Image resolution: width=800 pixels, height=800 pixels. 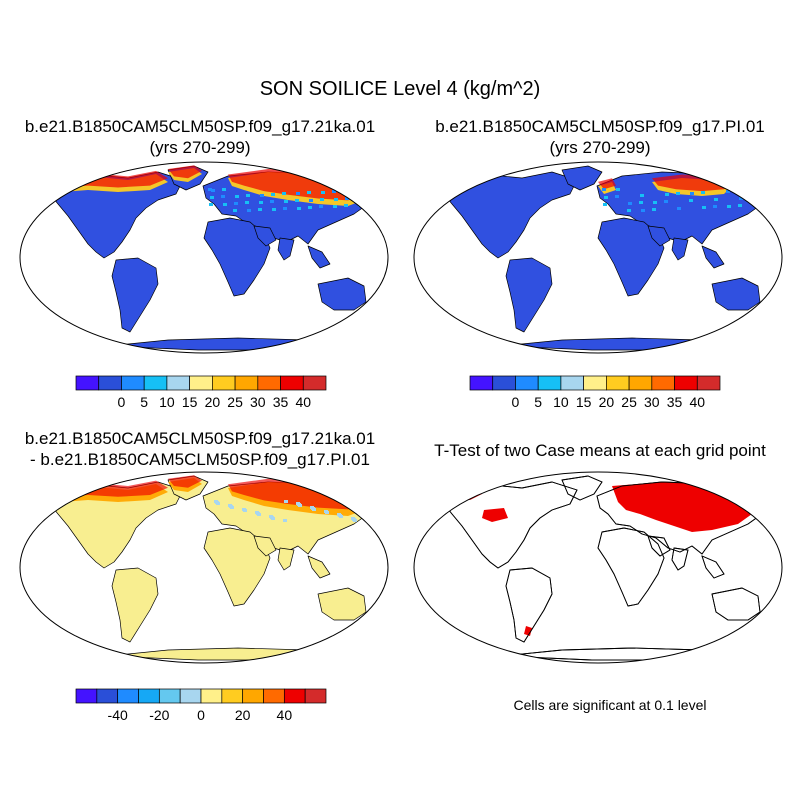 I want to click on colorbar-tick-label: 25, so click(x=629, y=402).